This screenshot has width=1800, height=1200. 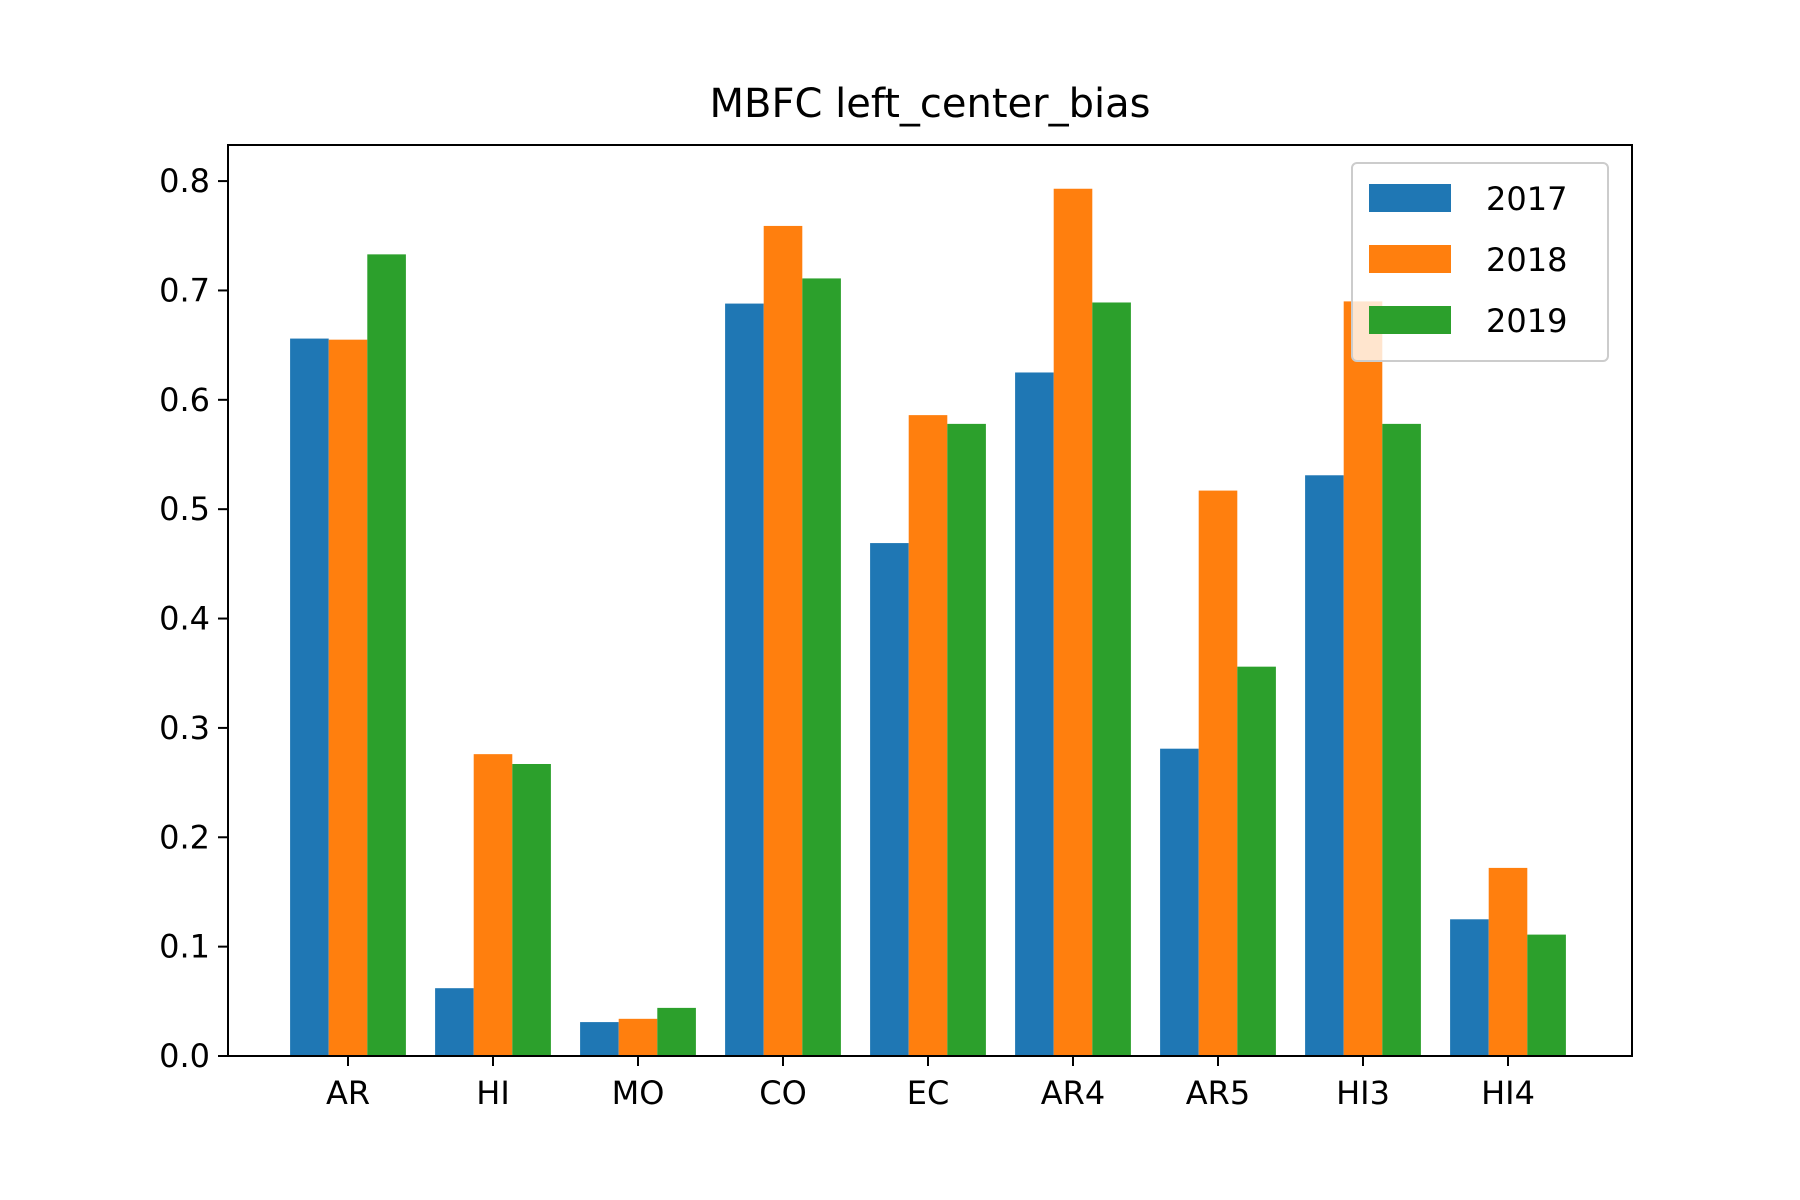 I want to click on bar-2017-AR4, so click(x=1034, y=714).